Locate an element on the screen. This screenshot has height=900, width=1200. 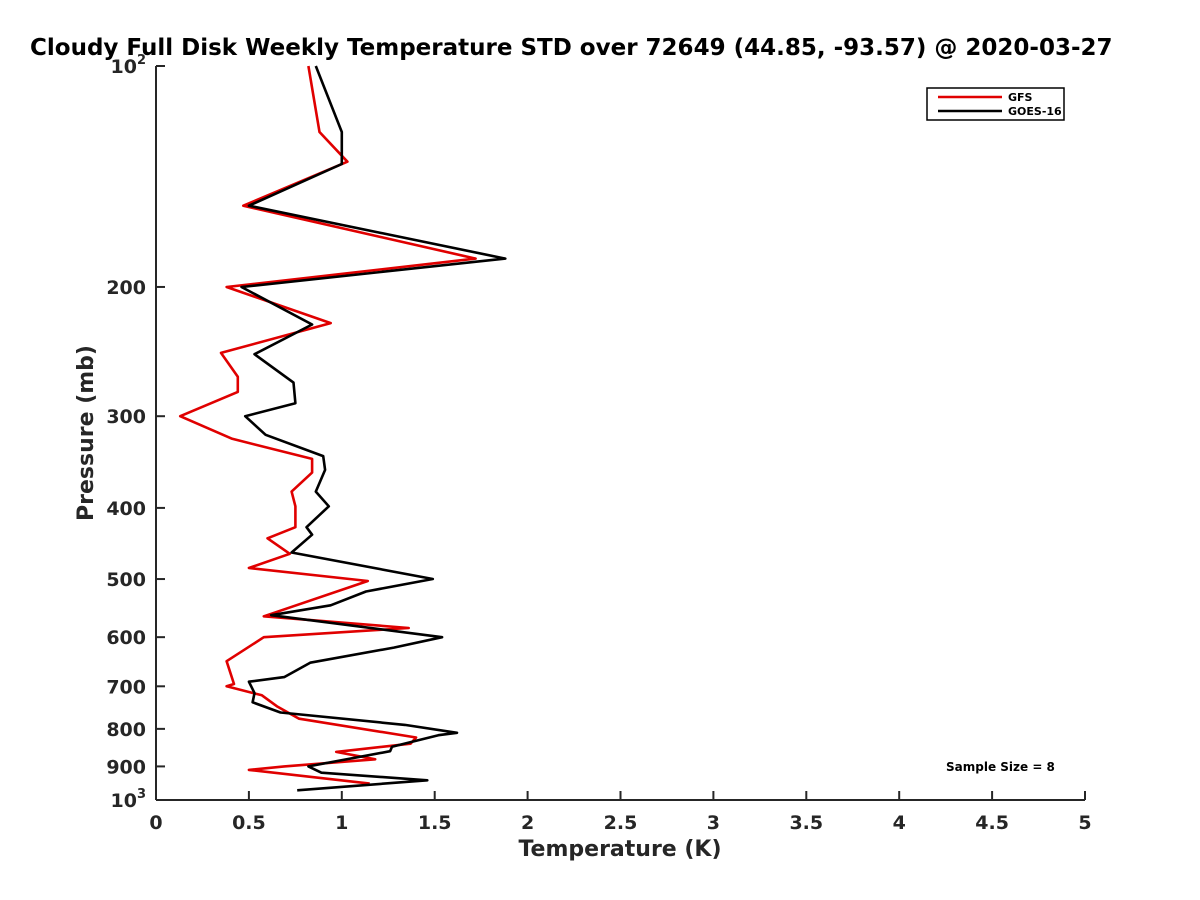
x-tick-label: 0 is located at coordinates (155, 823).